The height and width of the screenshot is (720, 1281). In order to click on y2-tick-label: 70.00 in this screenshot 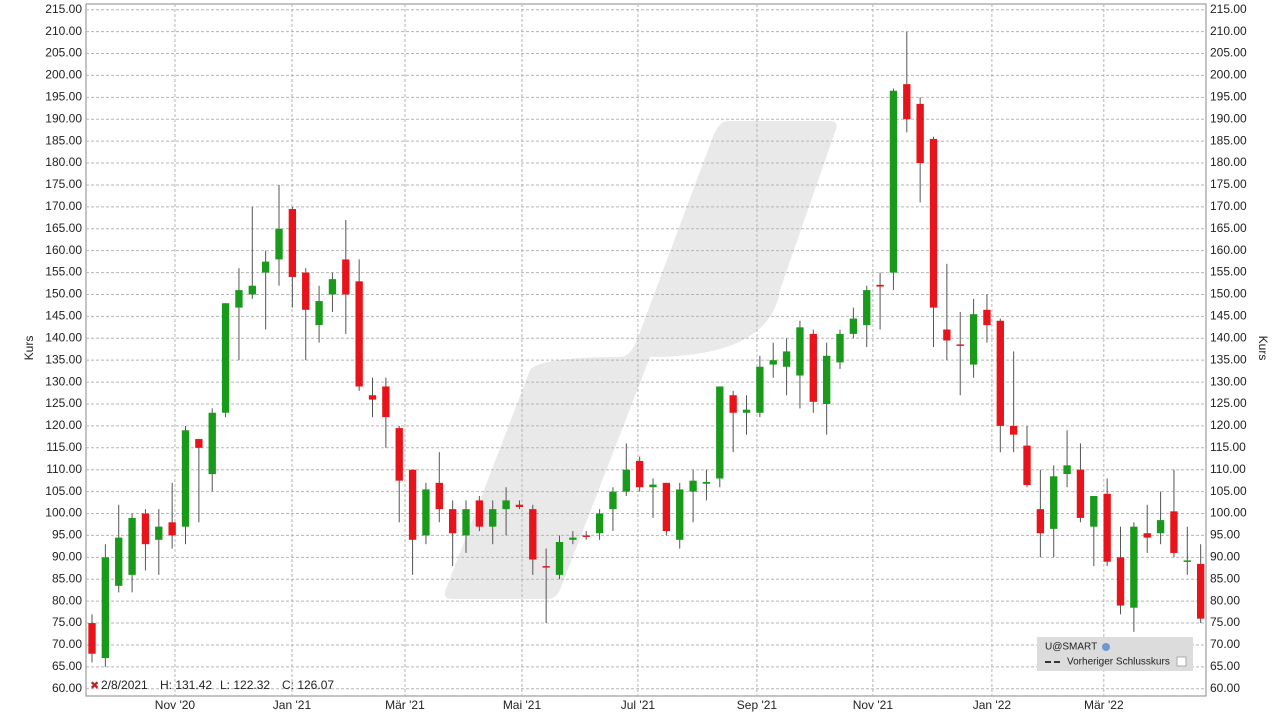, I will do `click(1225, 644)`.